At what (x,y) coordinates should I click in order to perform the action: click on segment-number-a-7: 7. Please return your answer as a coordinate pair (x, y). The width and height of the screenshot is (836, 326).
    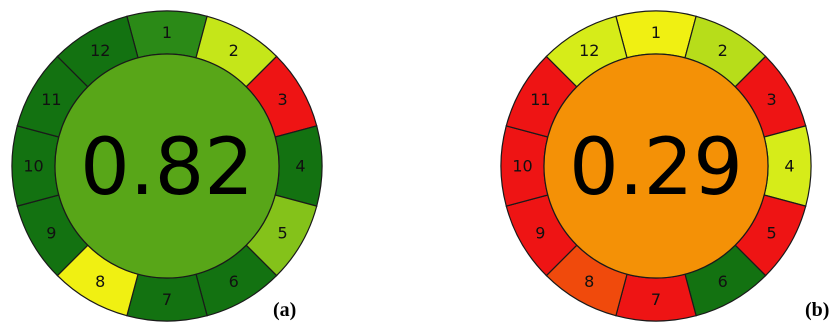
    Looking at the image, I should click on (167, 299).